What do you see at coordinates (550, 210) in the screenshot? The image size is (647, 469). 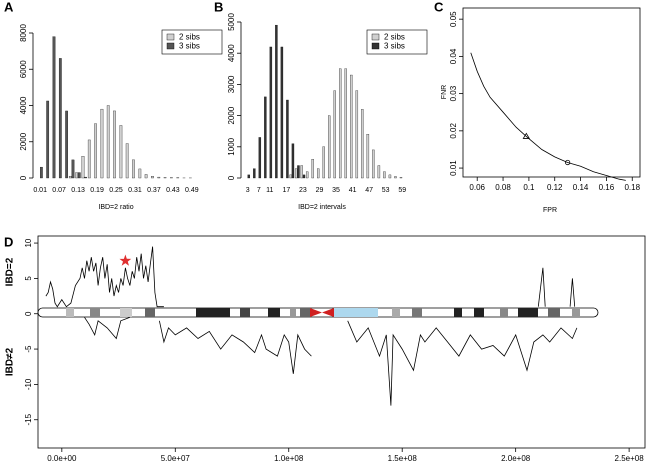 I see `x-axis-title: FPR` at bounding box center [550, 210].